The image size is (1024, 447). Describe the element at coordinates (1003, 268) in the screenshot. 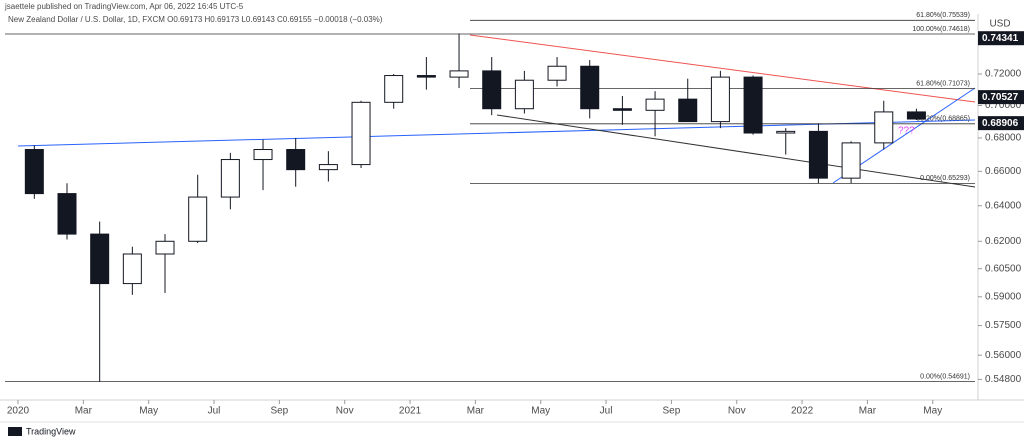

I see `y-tick-label: 0.60500` at that location.